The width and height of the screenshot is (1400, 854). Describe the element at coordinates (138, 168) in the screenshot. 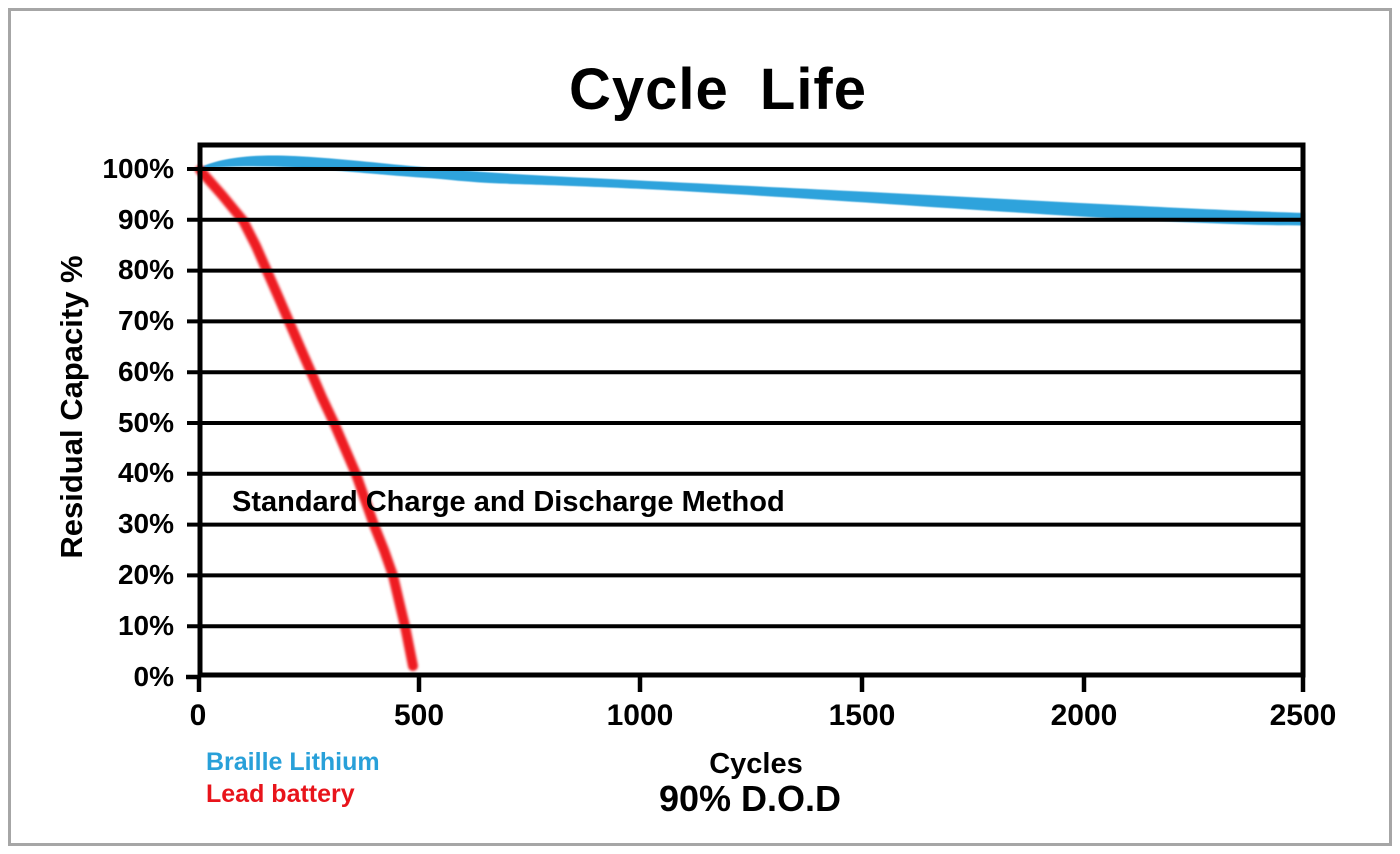

I see `y-tick-label-100: 100%` at that location.